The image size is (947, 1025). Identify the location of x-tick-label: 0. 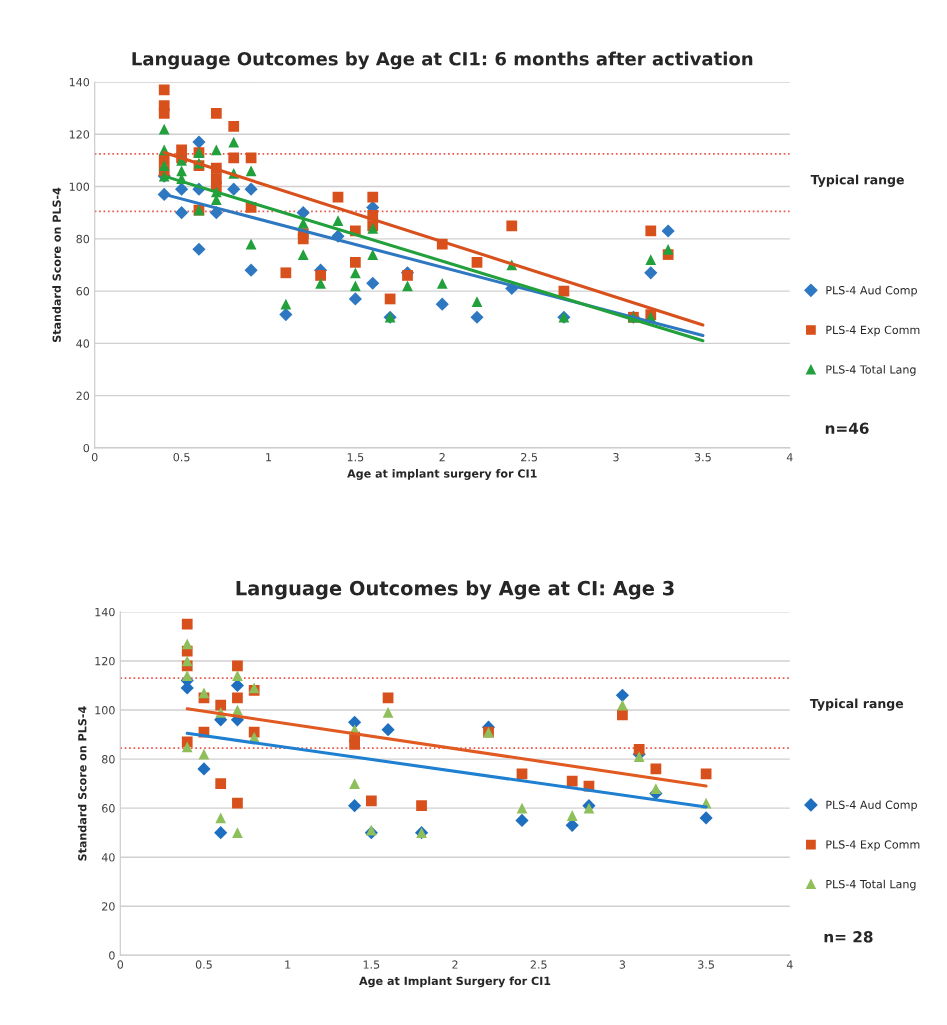
(120, 964).